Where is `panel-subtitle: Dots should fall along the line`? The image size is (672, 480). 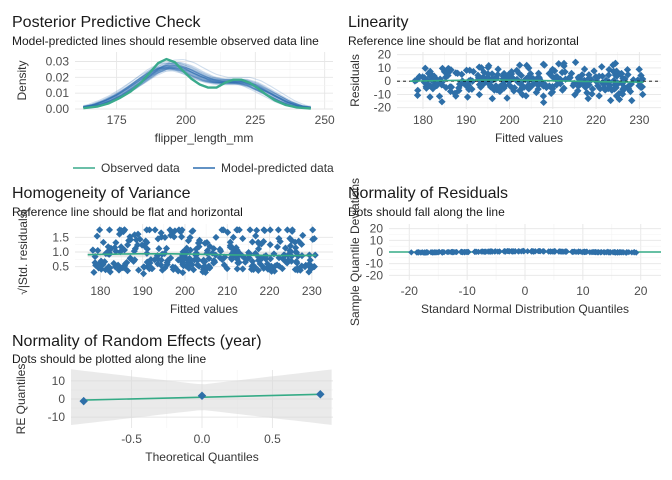
panel-subtitle: Dots should fall along the line is located at coordinates (426, 212).